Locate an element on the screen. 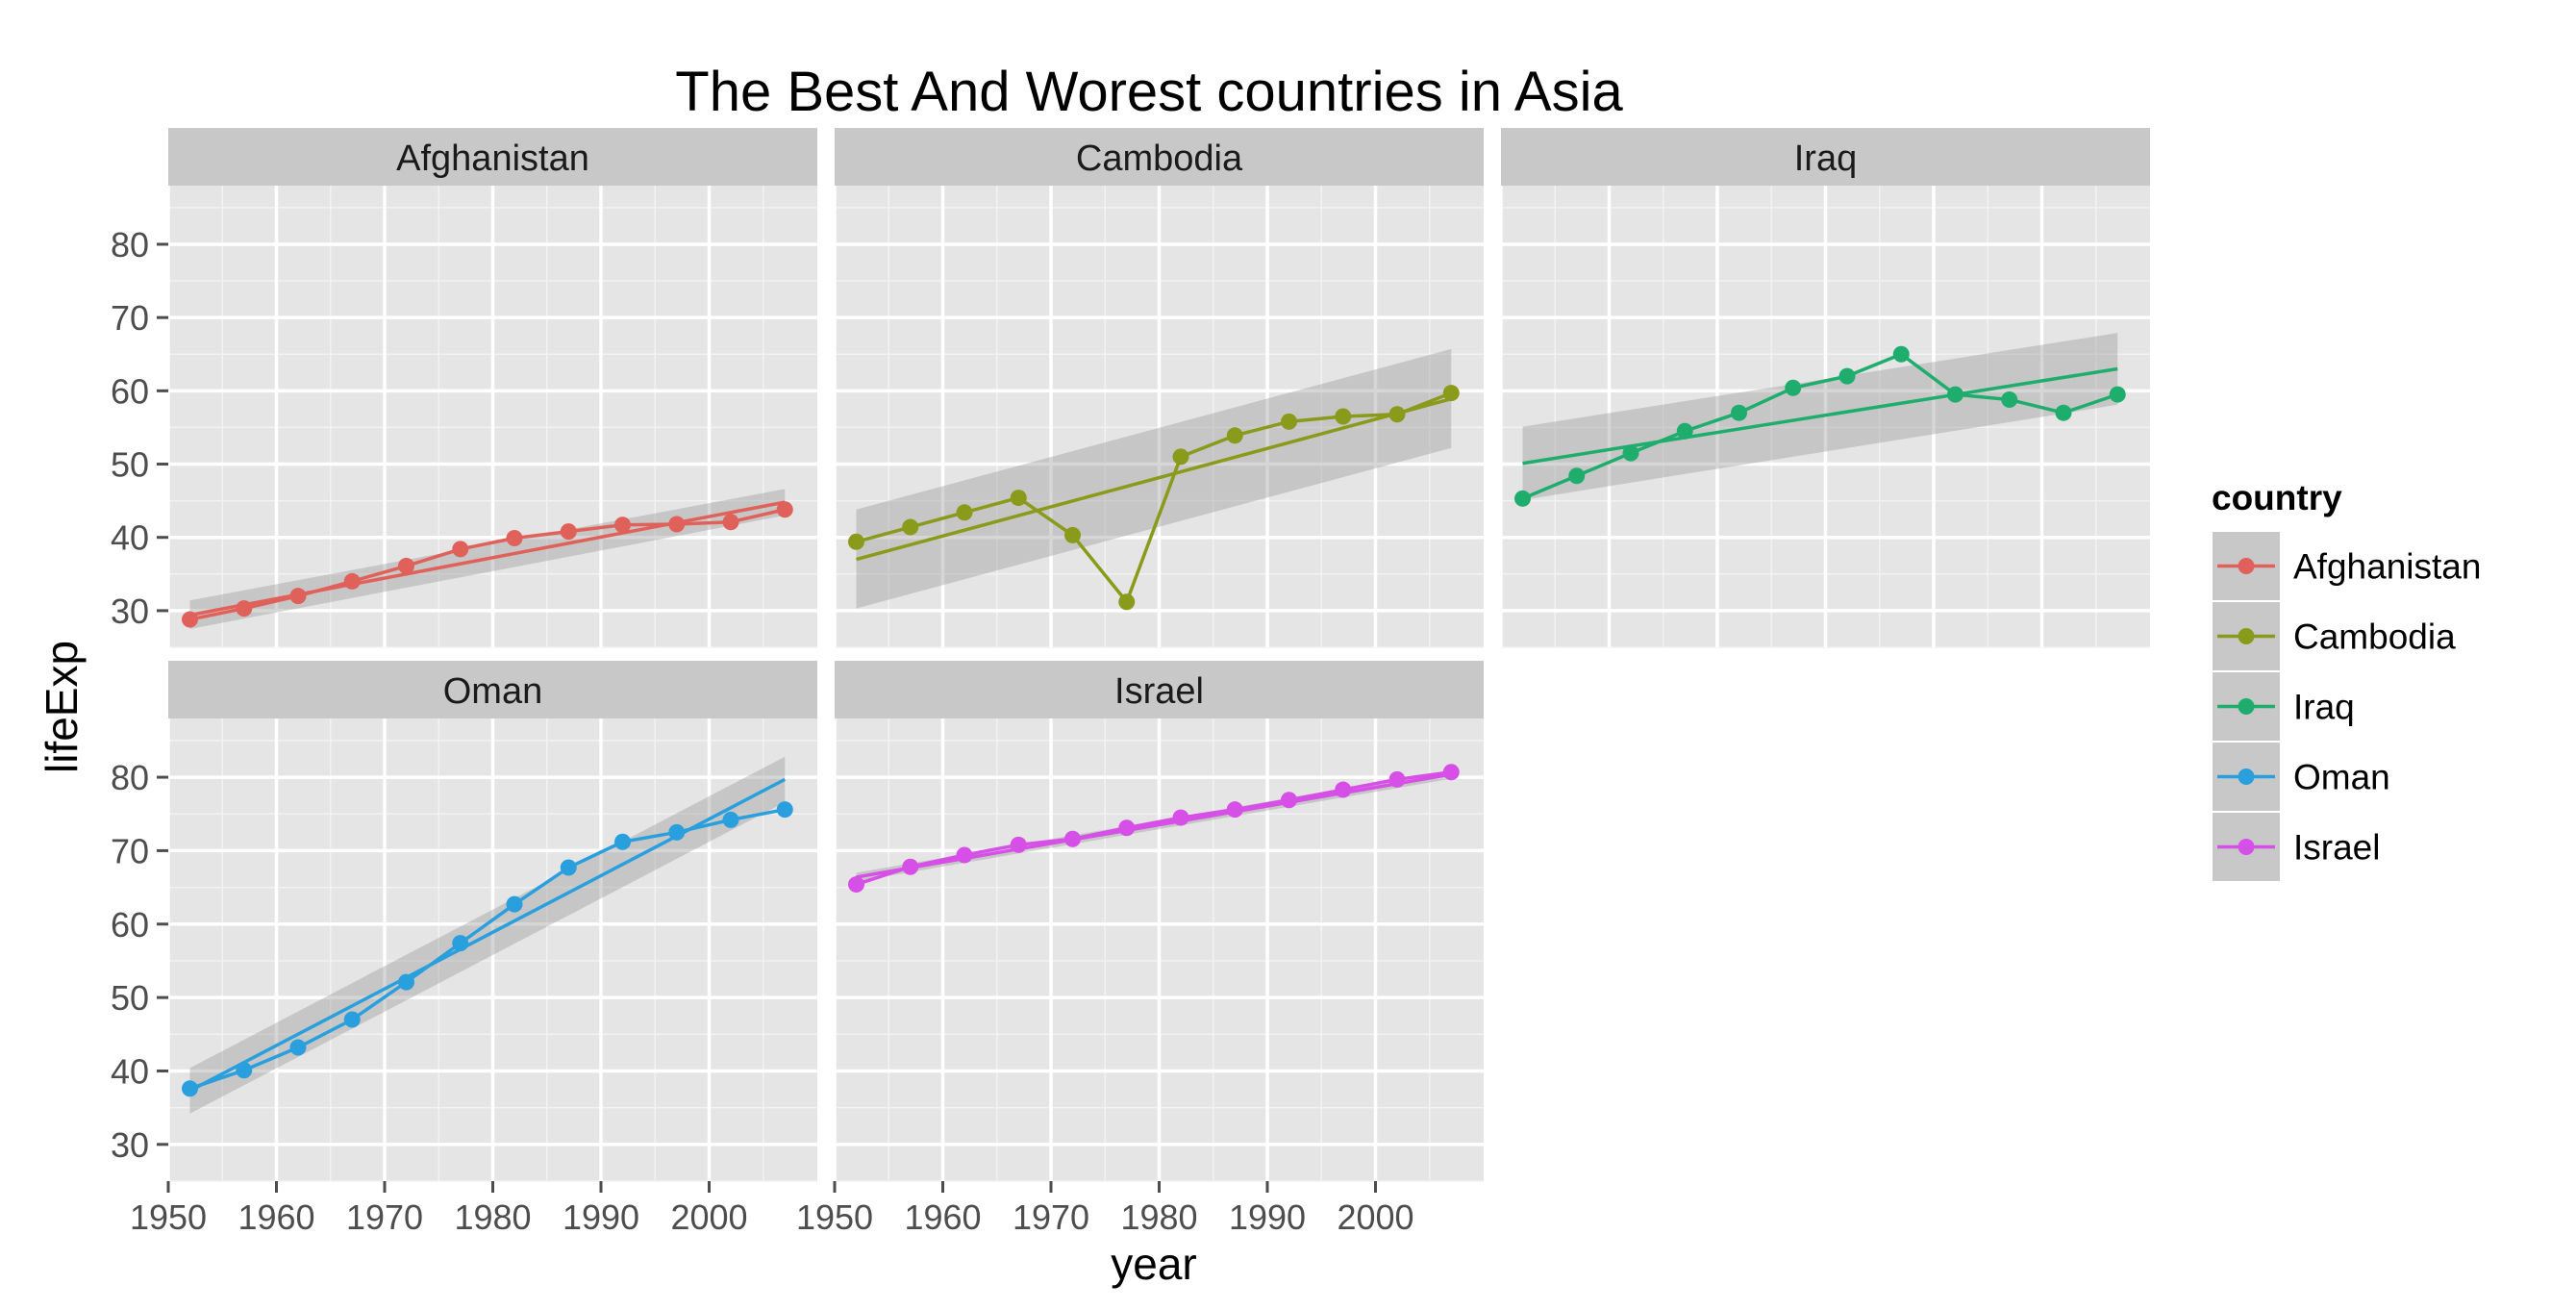 Image resolution: width=2576 pixels, height=1310 pixels. legend-item-israel: Israel is located at coordinates (2295, 847).